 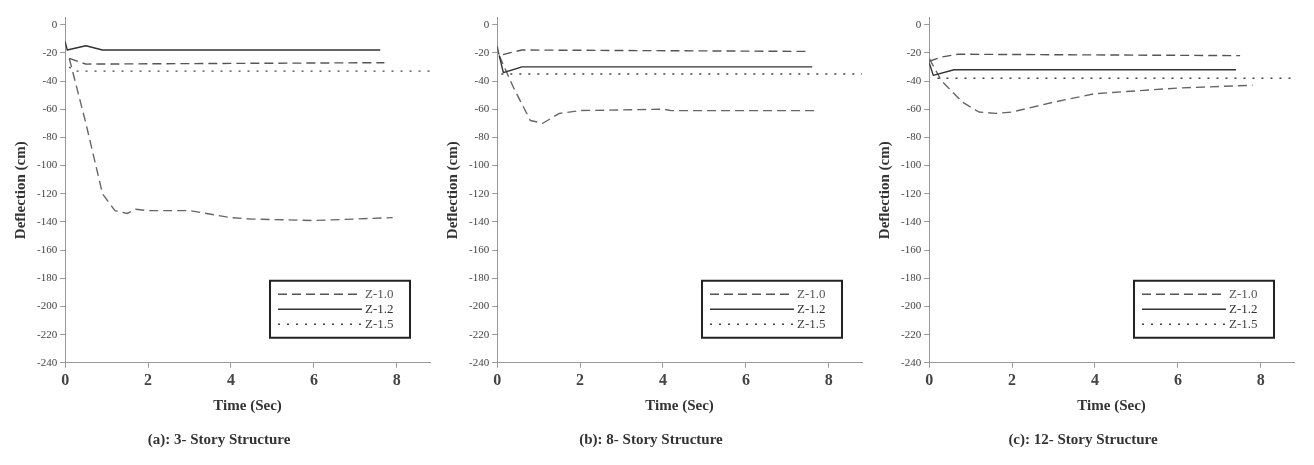 What do you see at coordinates (219, 439) in the screenshot?
I see `text: (a): 3- Story Structure` at bounding box center [219, 439].